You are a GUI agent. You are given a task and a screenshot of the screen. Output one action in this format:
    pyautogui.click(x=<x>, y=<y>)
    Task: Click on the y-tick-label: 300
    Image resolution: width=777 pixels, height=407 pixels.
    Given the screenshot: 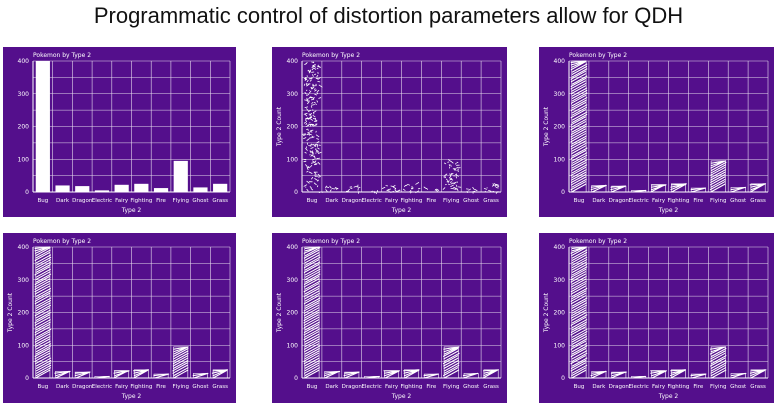 What is the action you would take?
    pyautogui.click(x=293, y=280)
    